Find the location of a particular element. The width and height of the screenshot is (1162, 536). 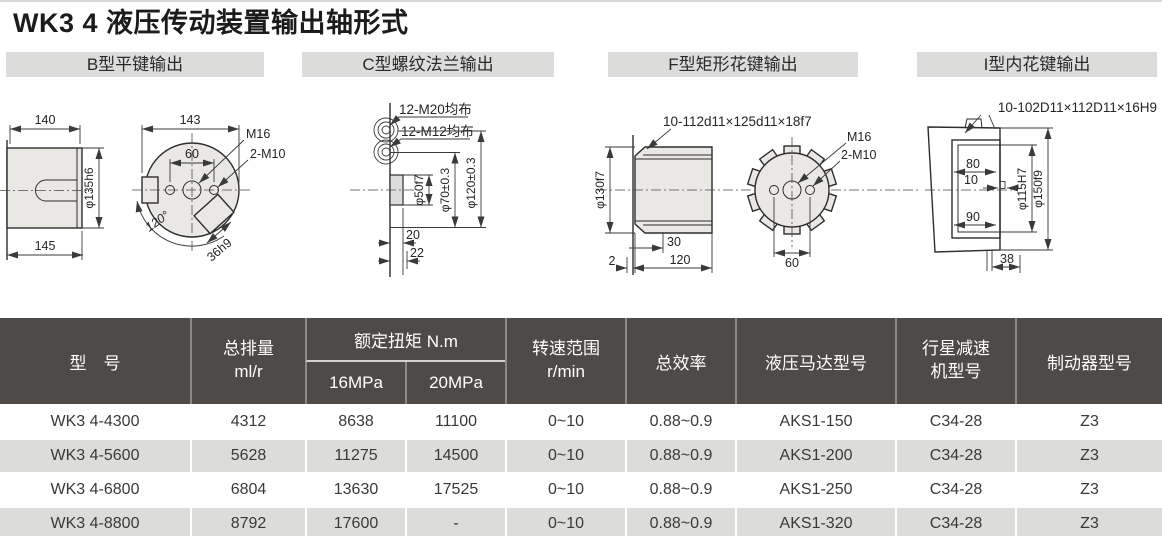

table-cell: WK3 4-4300 is located at coordinates (95, 421).